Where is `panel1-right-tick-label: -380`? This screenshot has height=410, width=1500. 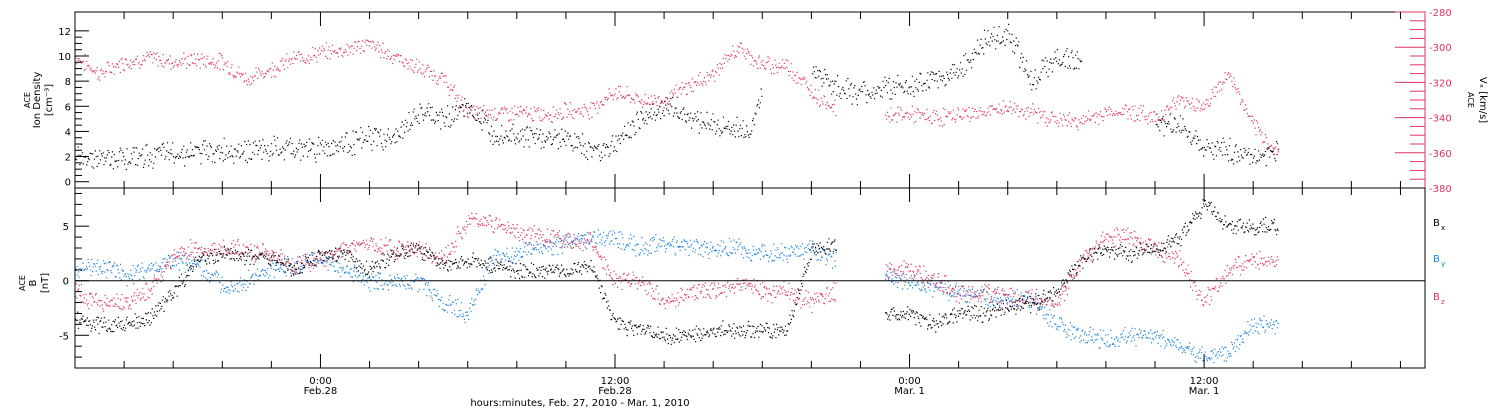
panel1-right-tick-label: -380 is located at coordinates (1440, 189).